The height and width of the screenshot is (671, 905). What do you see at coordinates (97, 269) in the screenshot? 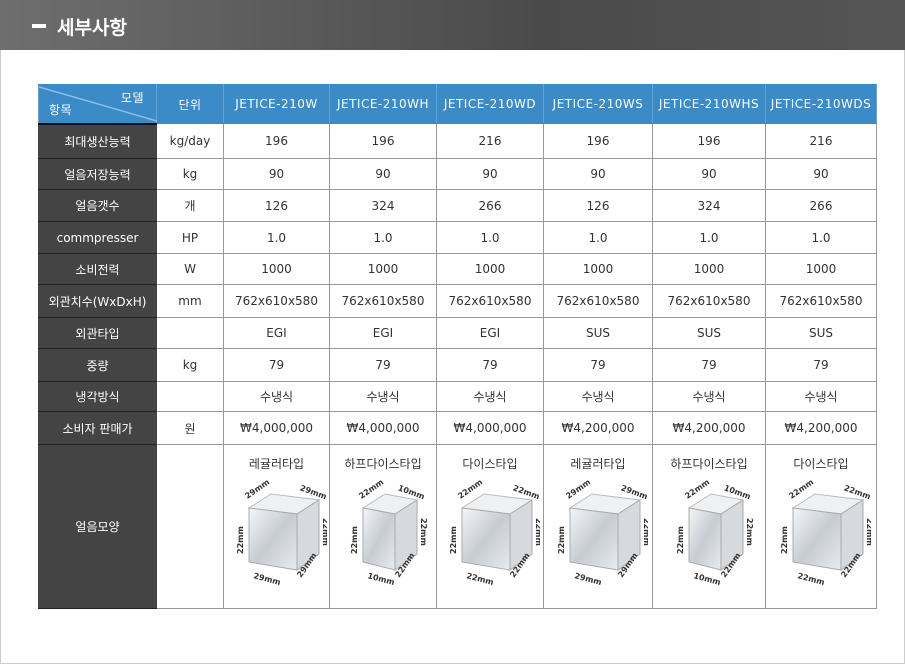
I see `row-label: 소비전력` at bounding box center [97, 269].